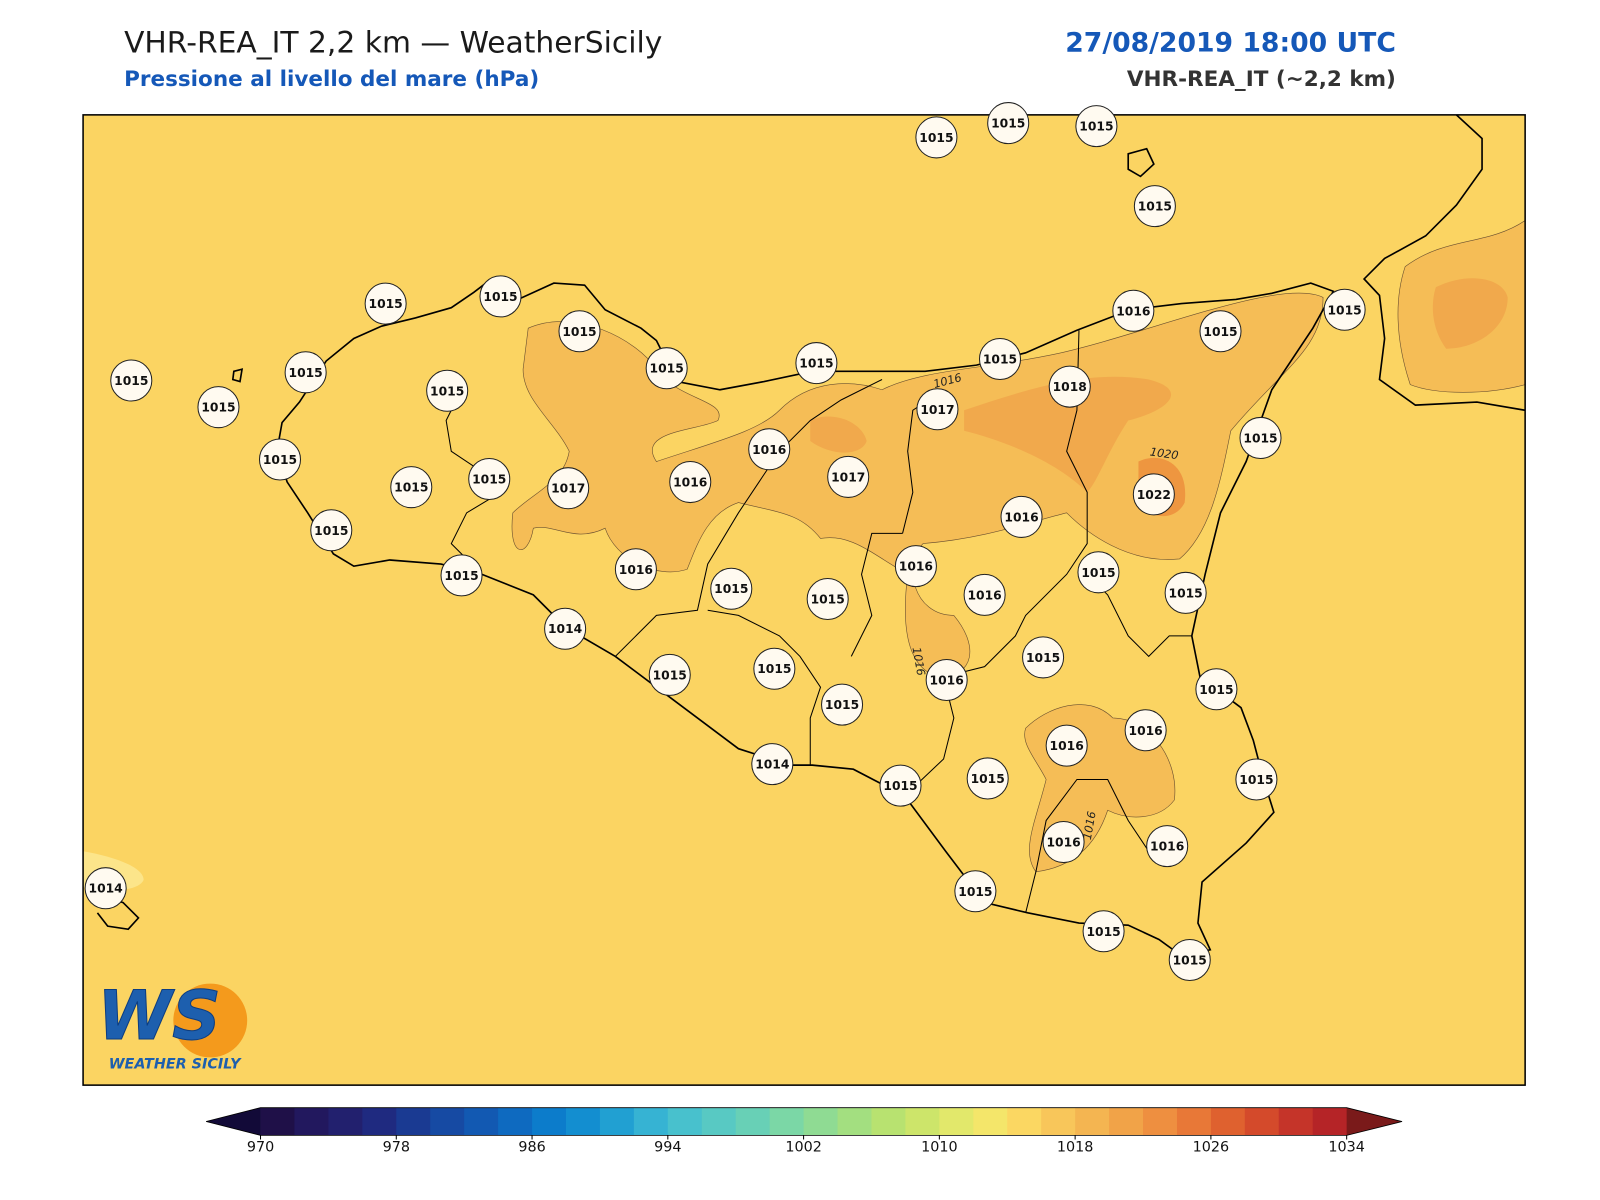  I want to click on station-value: 1018, so click(1070, 387).